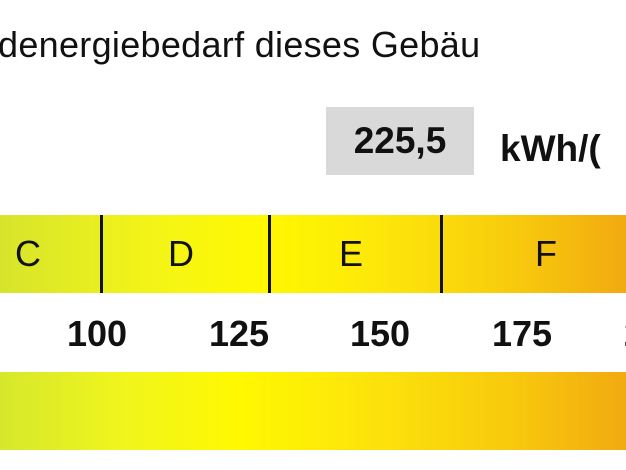 This screenshot has height=470, width=626. What do you see at coordinates (240, 44) in the screenshot?
I see `energy-demand-heading: denergiebedarf dieses Gebäu` at bounding box center [240, 44].